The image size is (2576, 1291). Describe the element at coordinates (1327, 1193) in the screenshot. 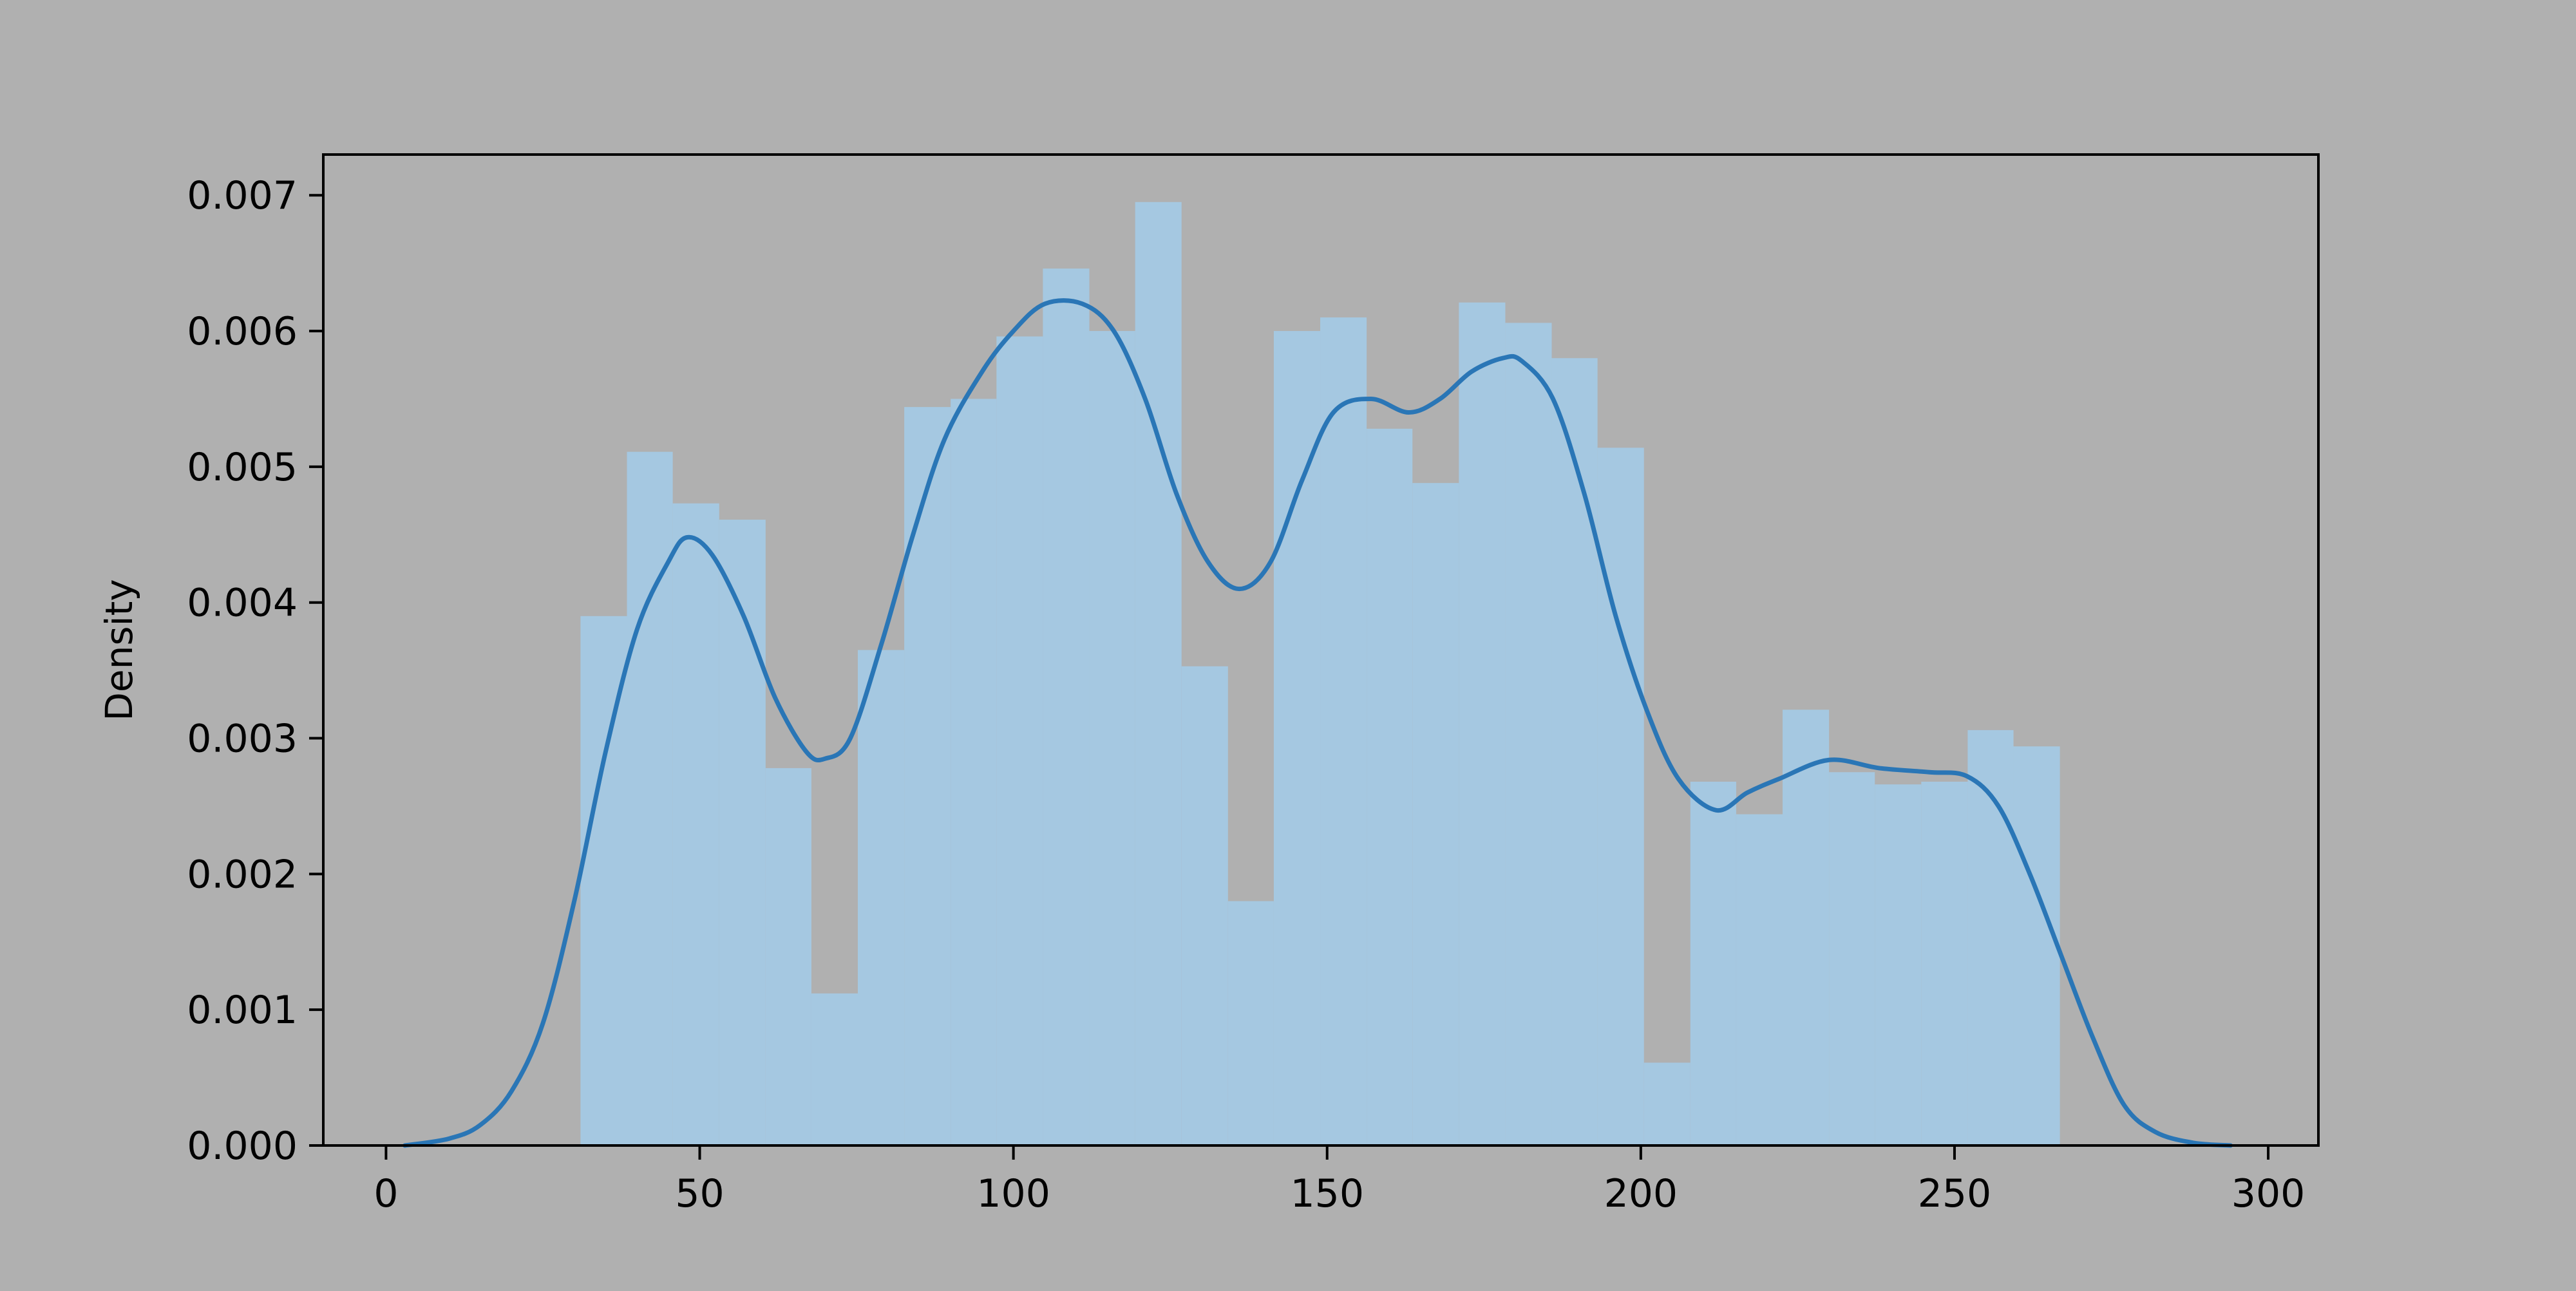

I see `x-tick-label: 150` at that location.